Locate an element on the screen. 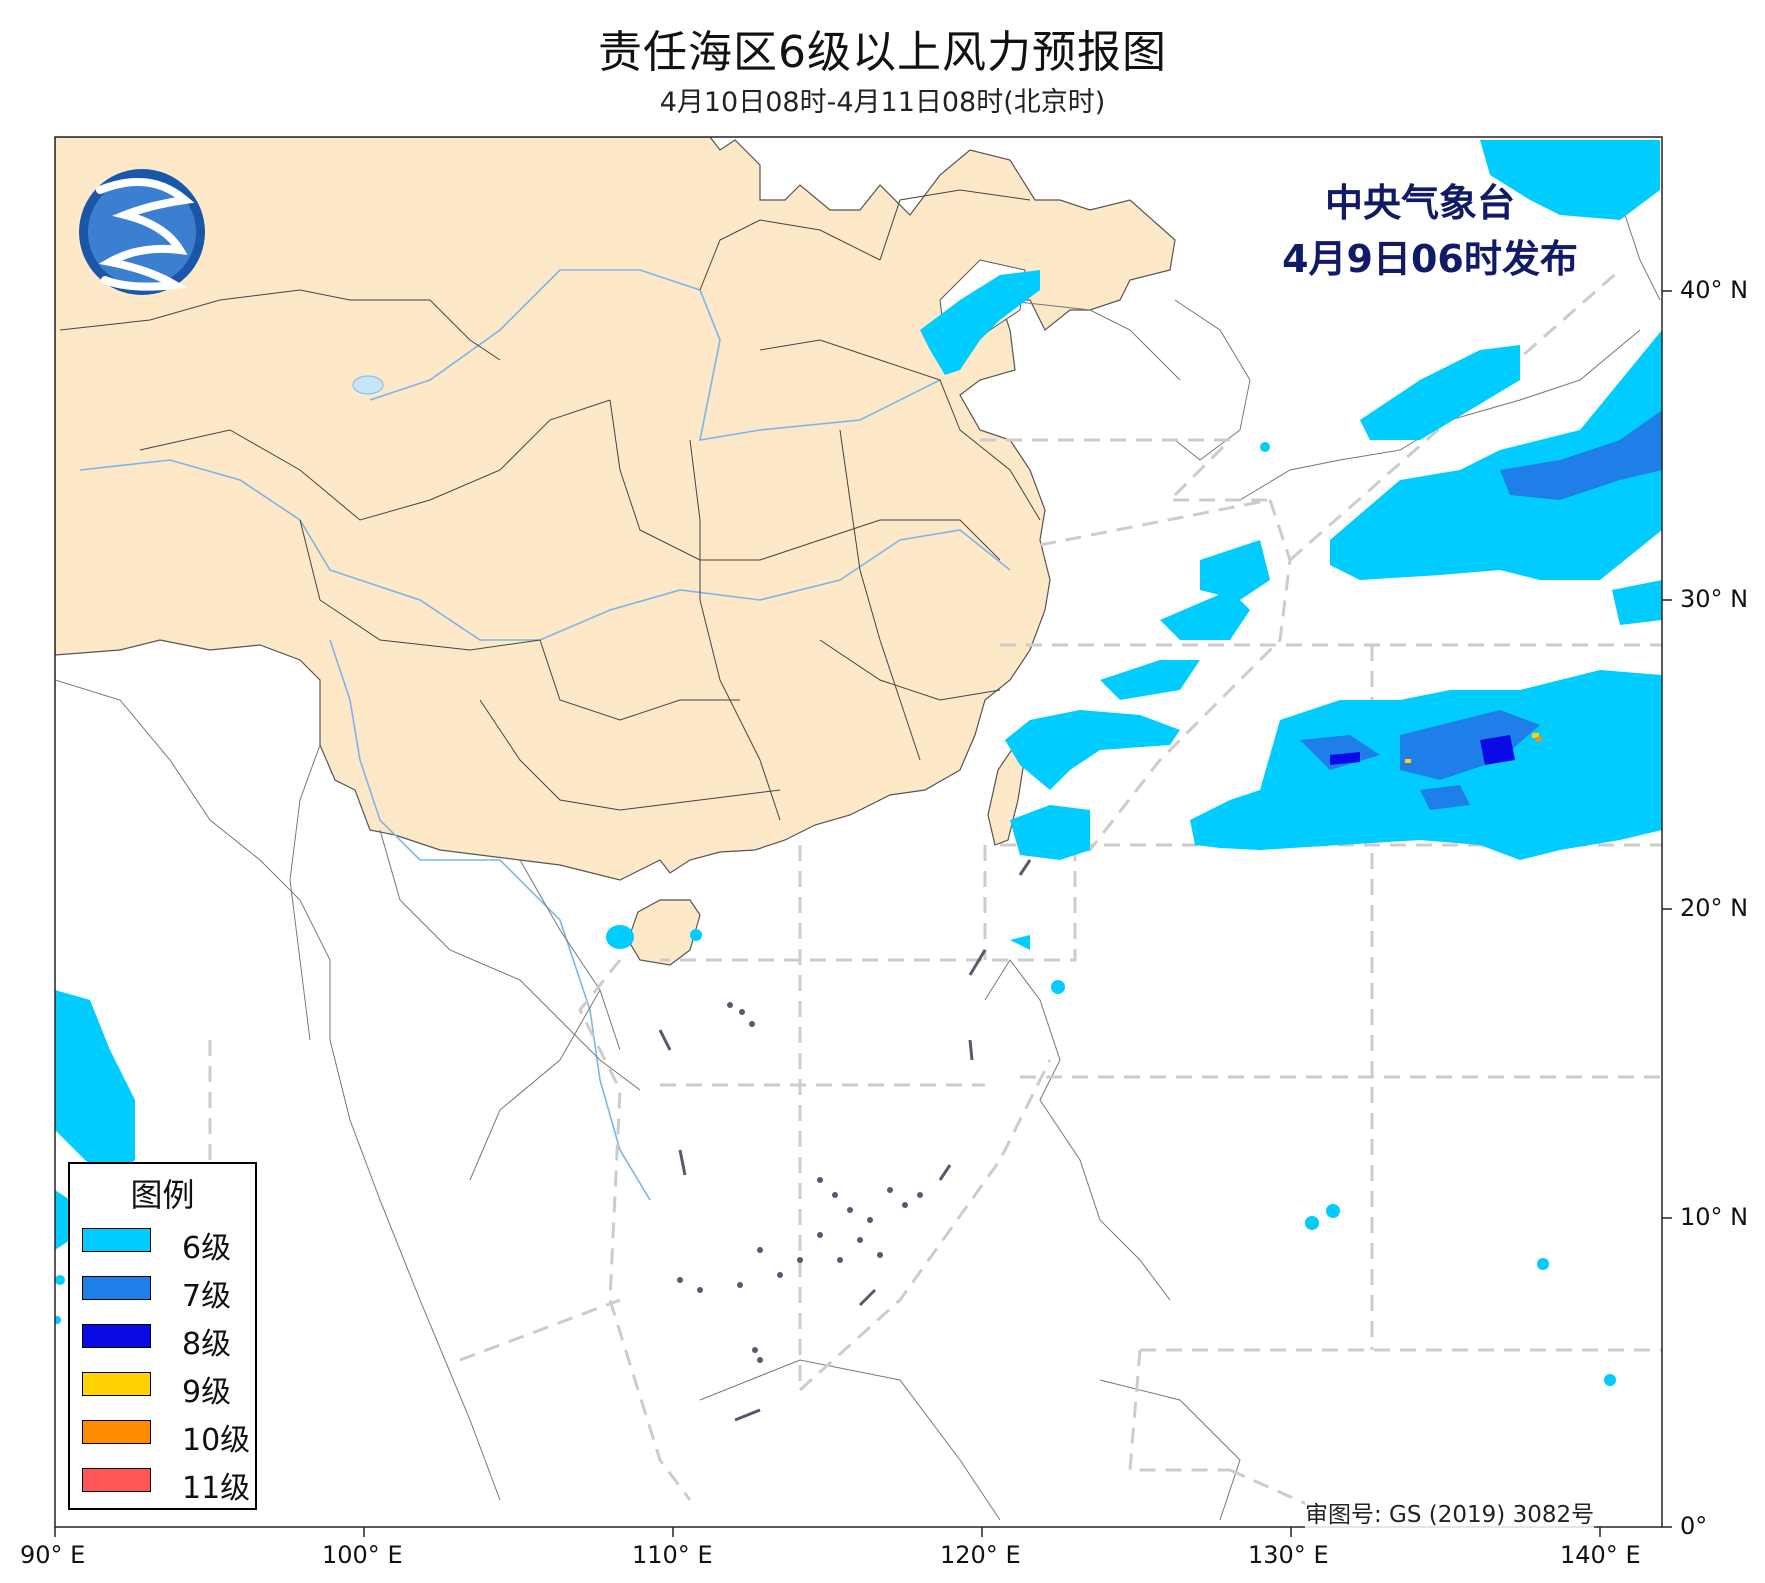 The width and height of the screenshot is (1765, 1583). legend-title: 图例 is located at coordinates (162, 1195).